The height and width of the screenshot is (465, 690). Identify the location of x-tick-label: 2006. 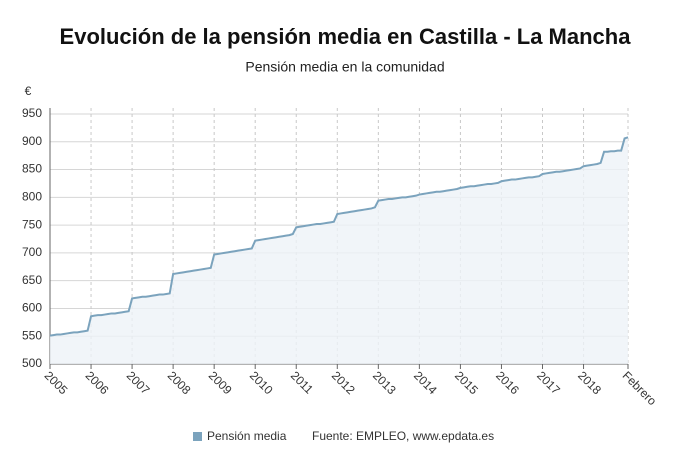
(97, 382).